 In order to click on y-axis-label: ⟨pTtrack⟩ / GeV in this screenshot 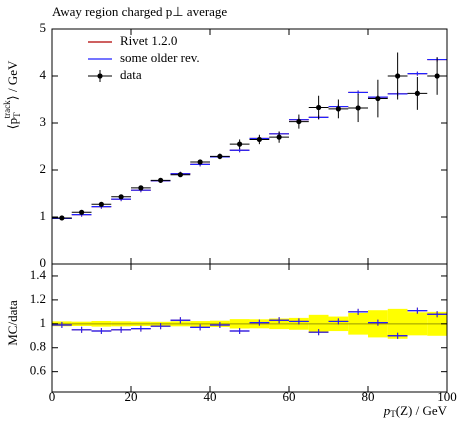, I will do `click(12, 94)`.